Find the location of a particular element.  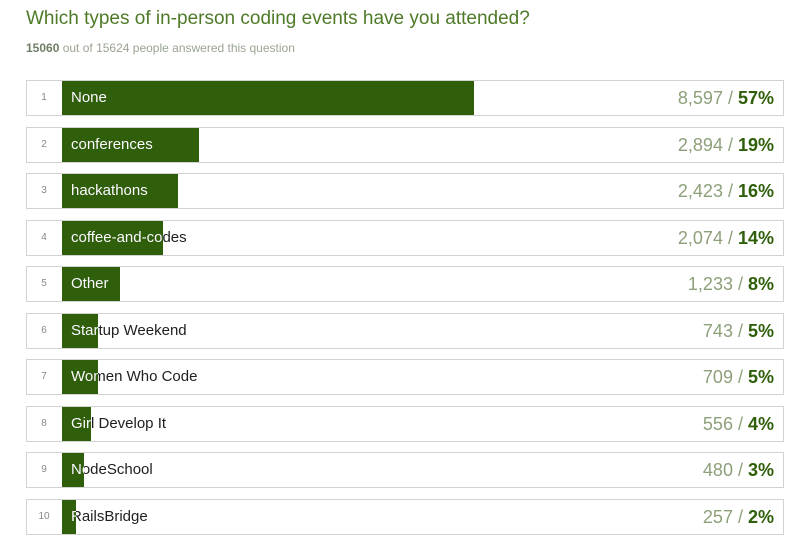

result-value: 556 / 4% is located at coordinates (738, 424).